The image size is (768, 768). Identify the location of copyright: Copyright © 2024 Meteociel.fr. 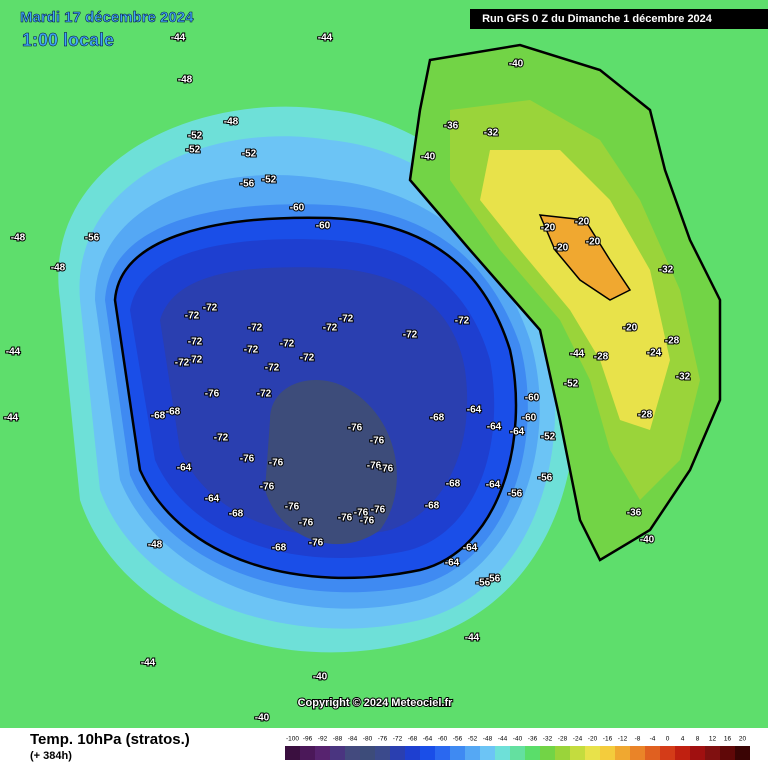
(376, 703).